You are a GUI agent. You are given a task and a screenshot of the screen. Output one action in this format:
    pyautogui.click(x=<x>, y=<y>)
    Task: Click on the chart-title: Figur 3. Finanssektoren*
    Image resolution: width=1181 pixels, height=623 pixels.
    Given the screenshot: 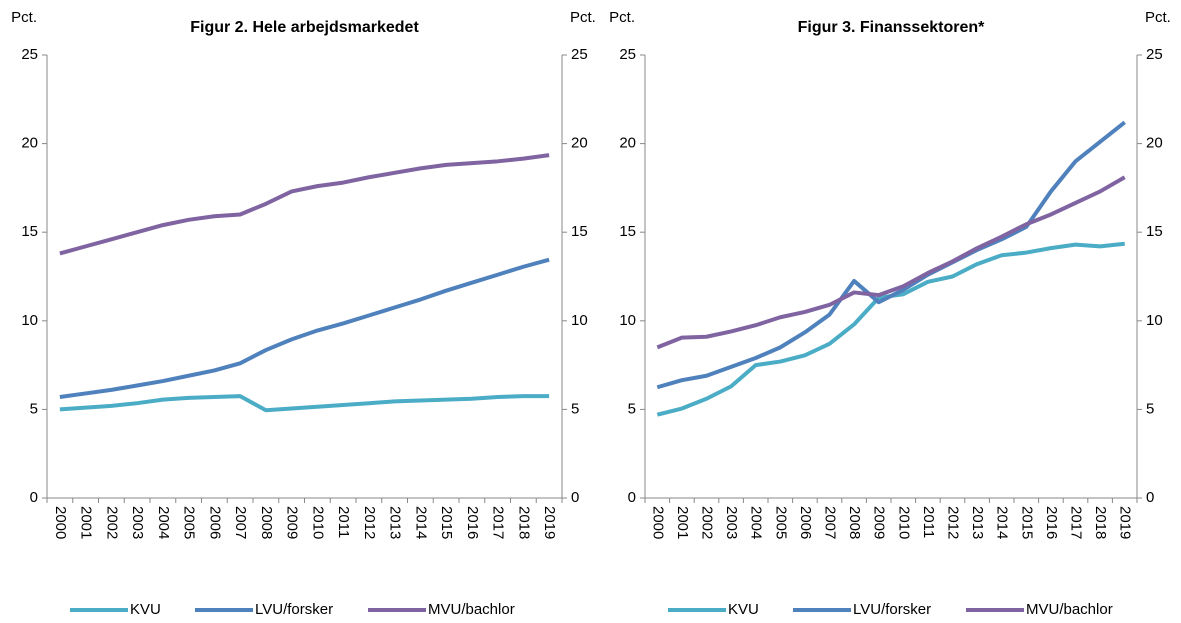 What is the action you would take?
    pyautogui.click(x=891, y=27)
    